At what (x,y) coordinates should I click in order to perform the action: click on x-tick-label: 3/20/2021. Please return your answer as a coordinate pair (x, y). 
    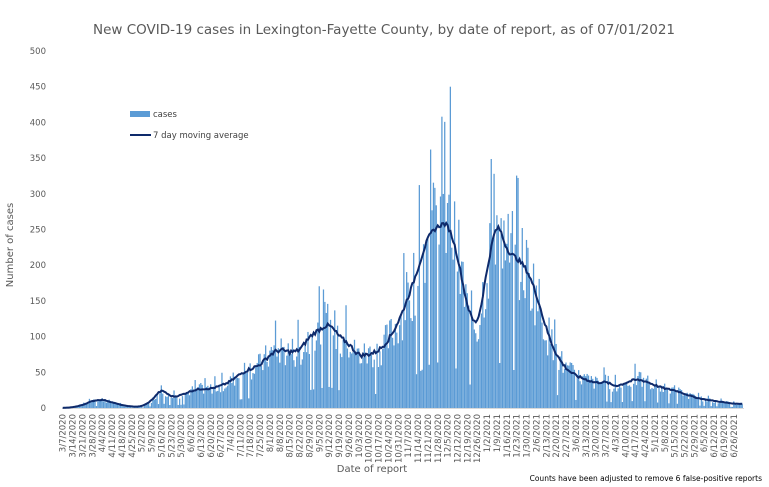
    Looking at the image, I should click on (597, 436).